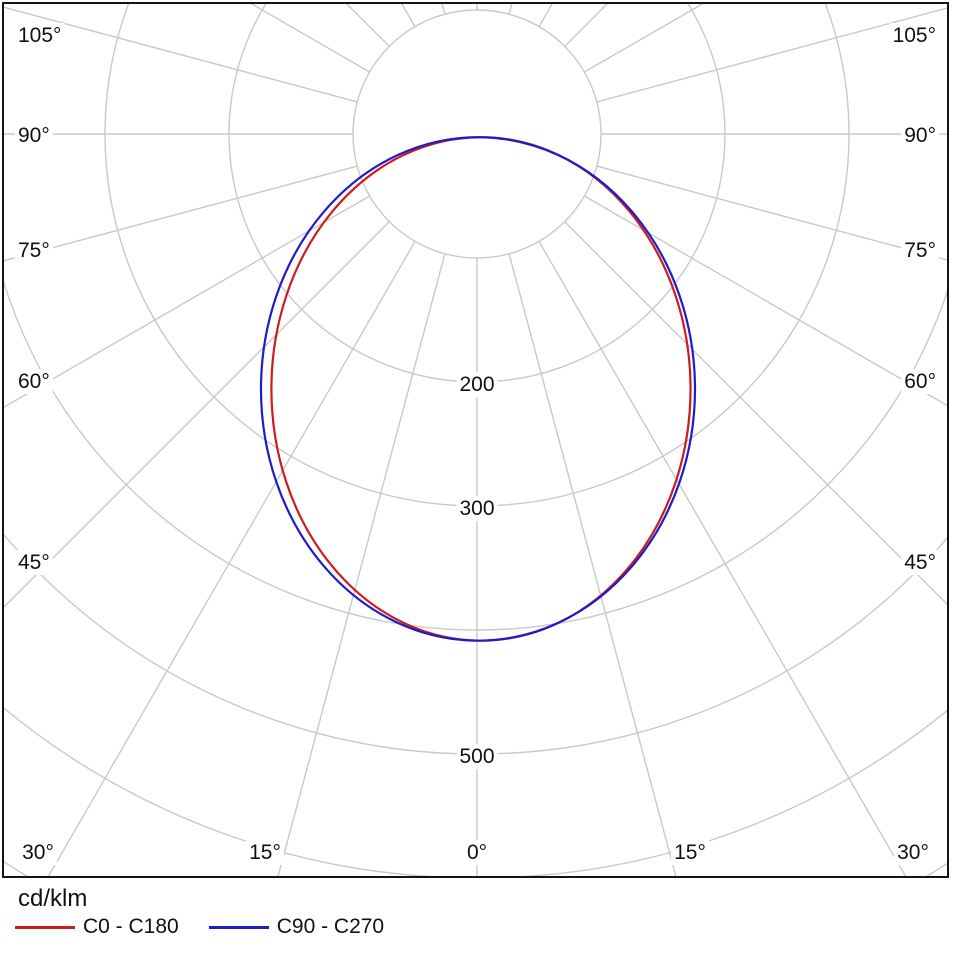 This screenshot has height=954, width=954. I want to click on grid-ring, so click(477, 134).